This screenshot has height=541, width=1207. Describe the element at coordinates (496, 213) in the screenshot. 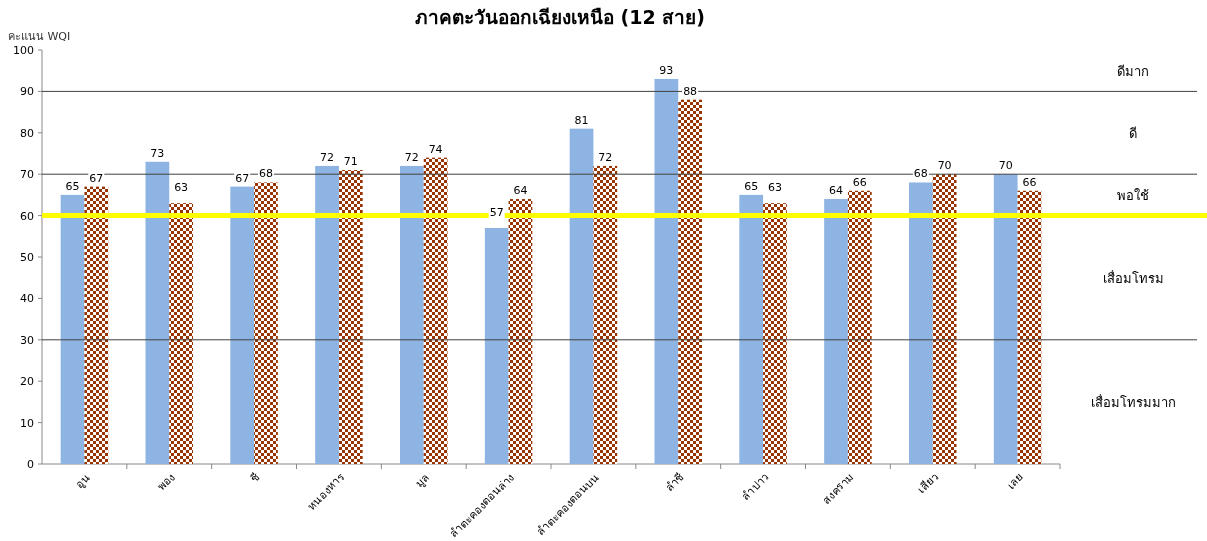

I see `data-label: 57` at that location.